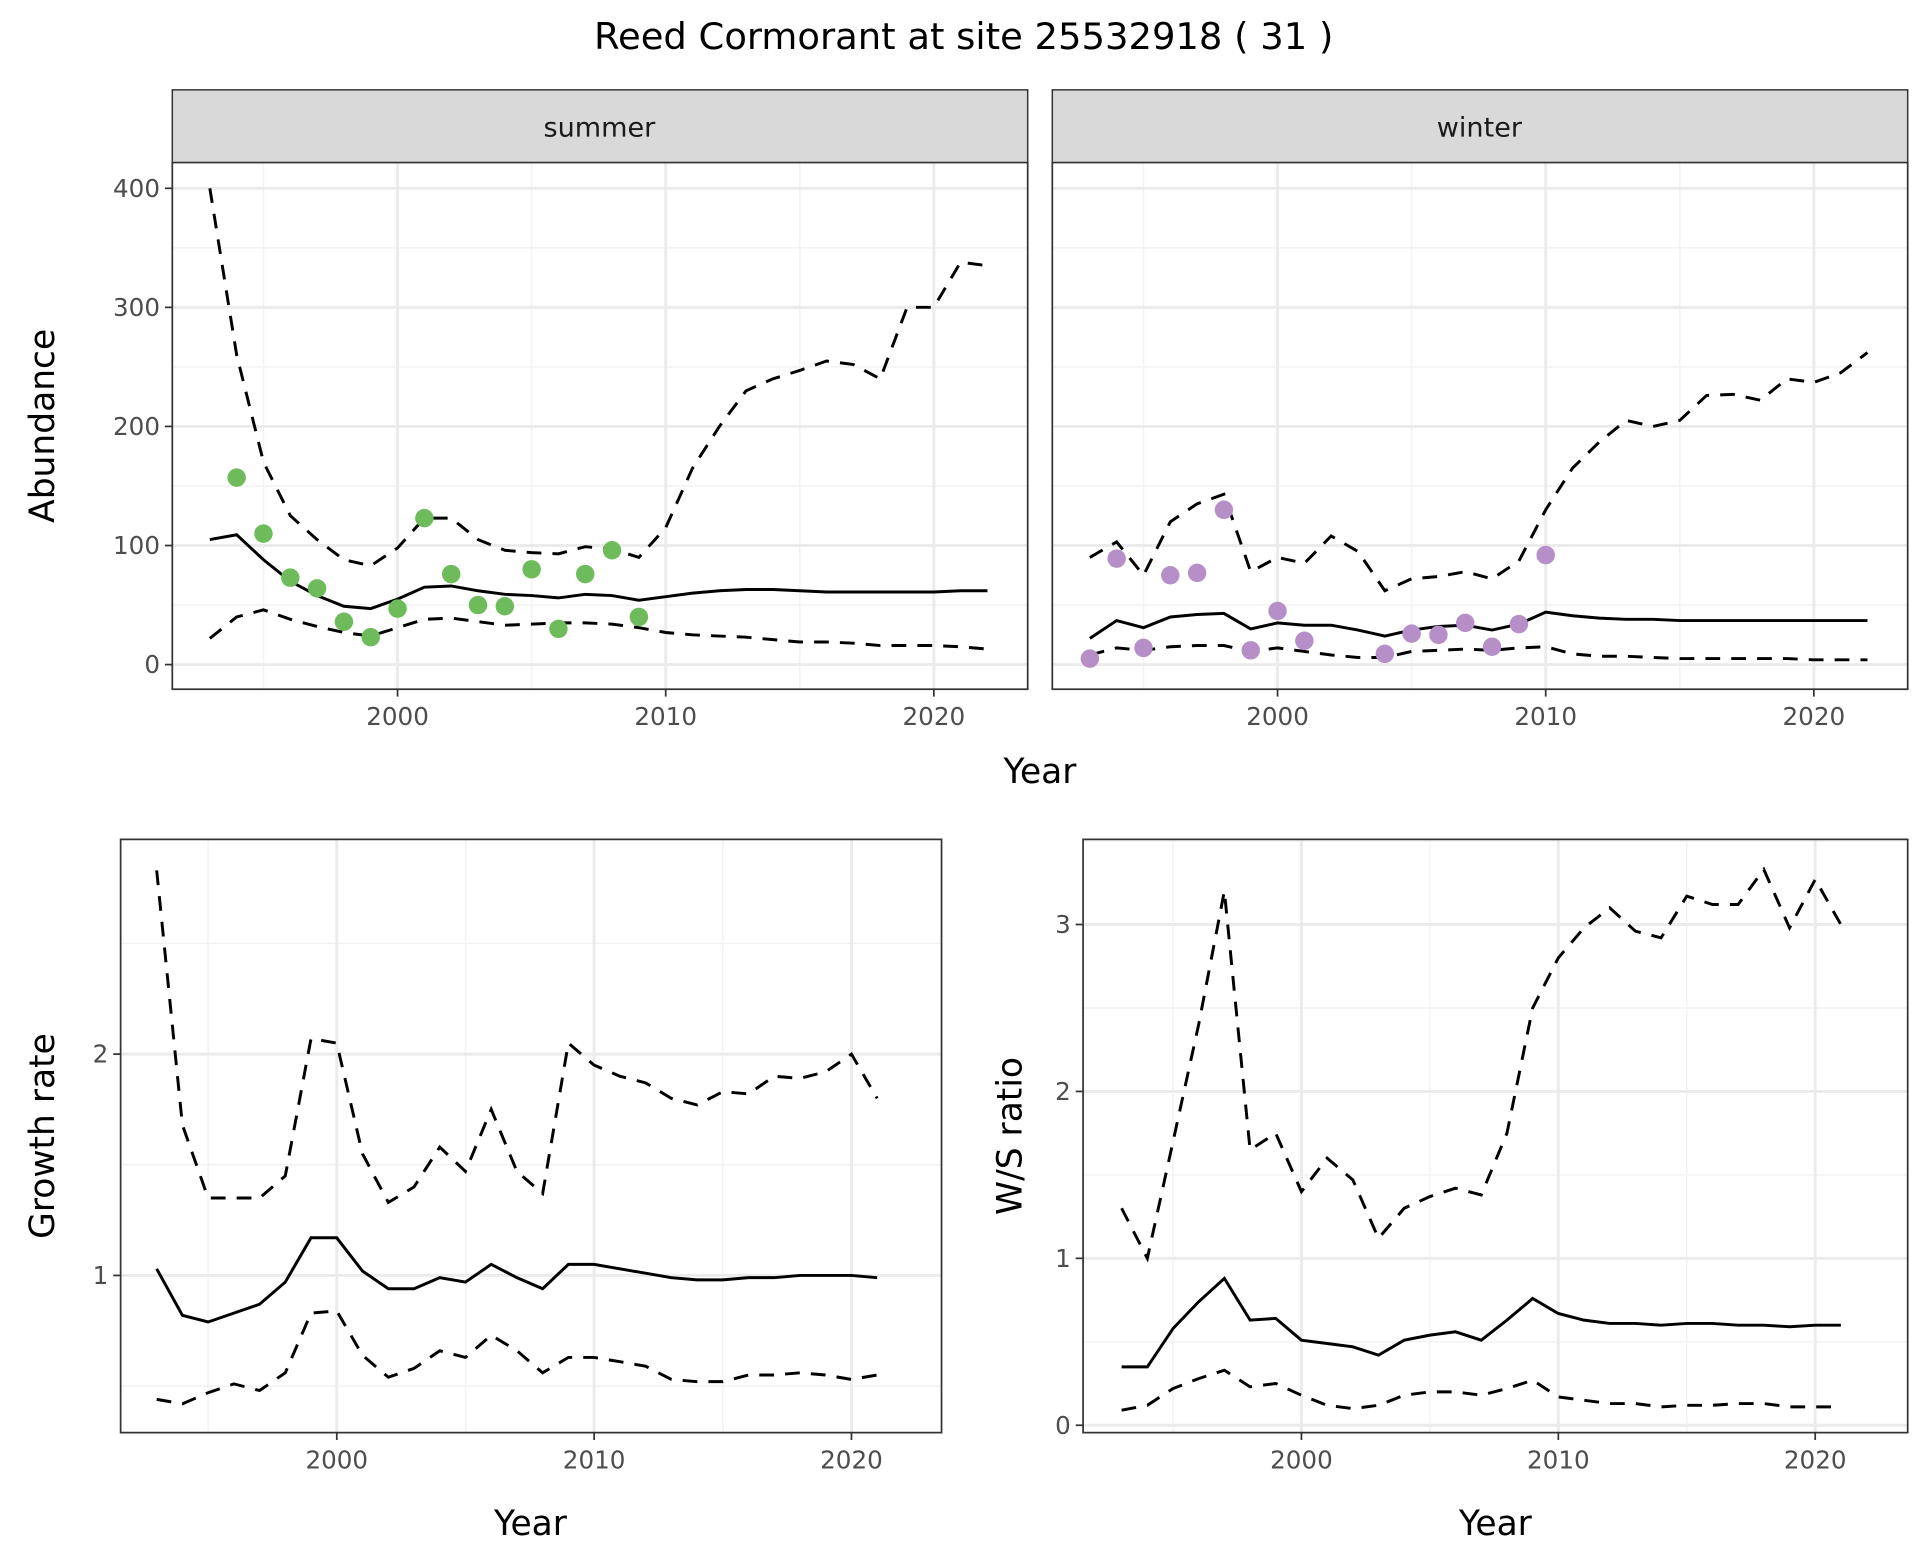  What do you see at coordinates (963, 36) in the screenshot?
I see `figure-title: Reed Cormorant at site 25532918 ( 31 )` at bounding box center [963, 36].